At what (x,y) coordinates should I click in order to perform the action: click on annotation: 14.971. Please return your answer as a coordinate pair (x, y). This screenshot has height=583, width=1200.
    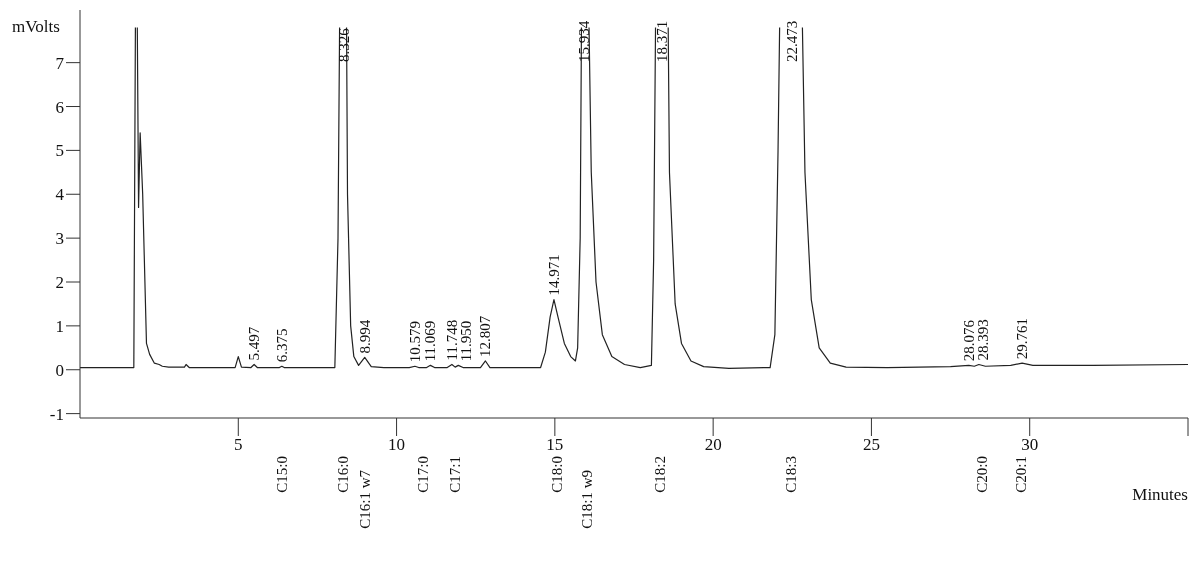
    Looking at the image, I should click on (553, 275).